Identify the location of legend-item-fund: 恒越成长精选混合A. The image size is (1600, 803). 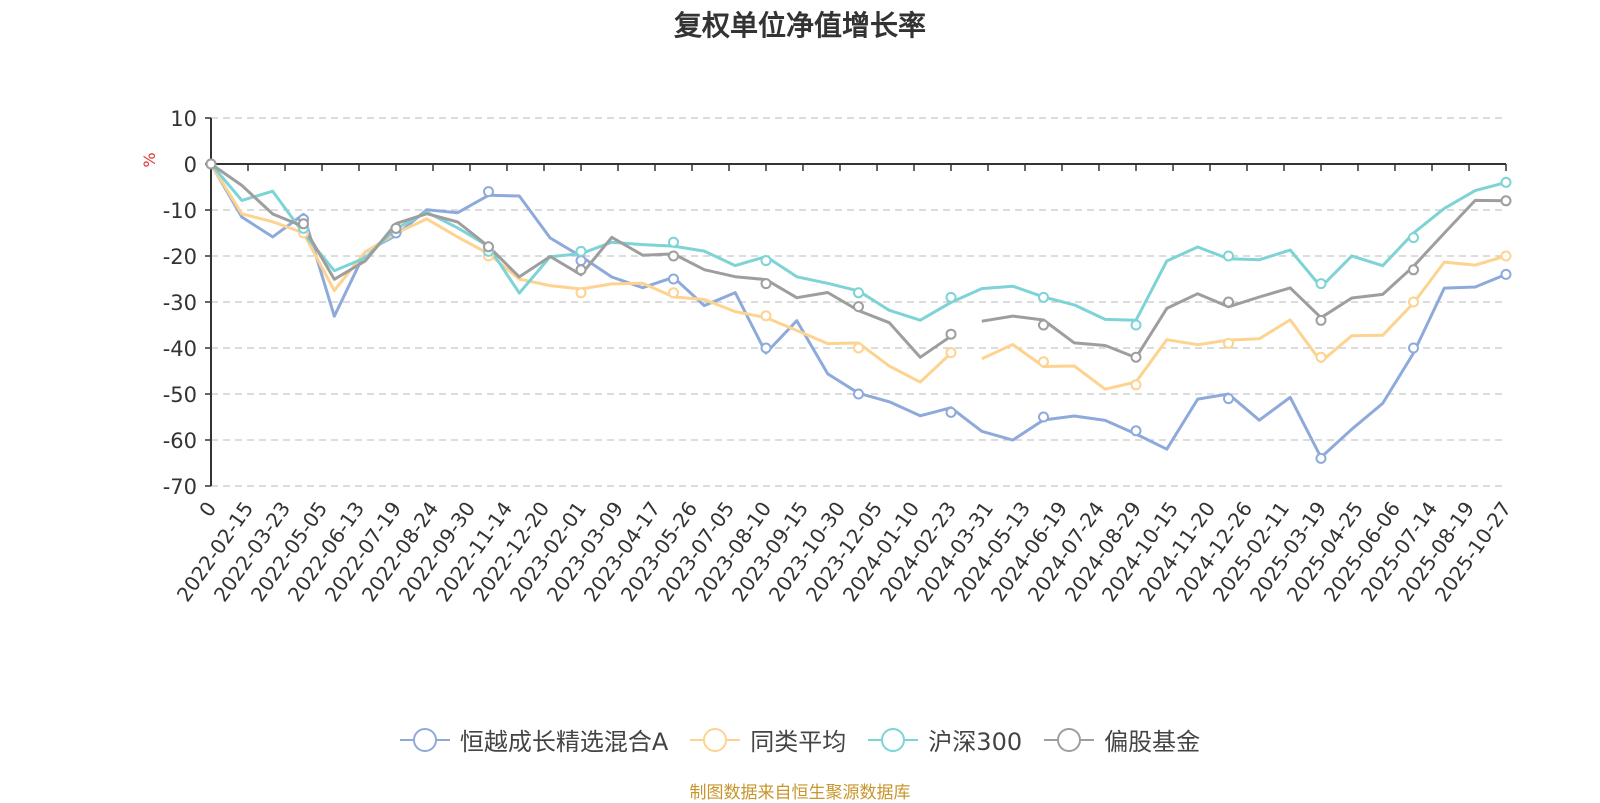
(534, 739).